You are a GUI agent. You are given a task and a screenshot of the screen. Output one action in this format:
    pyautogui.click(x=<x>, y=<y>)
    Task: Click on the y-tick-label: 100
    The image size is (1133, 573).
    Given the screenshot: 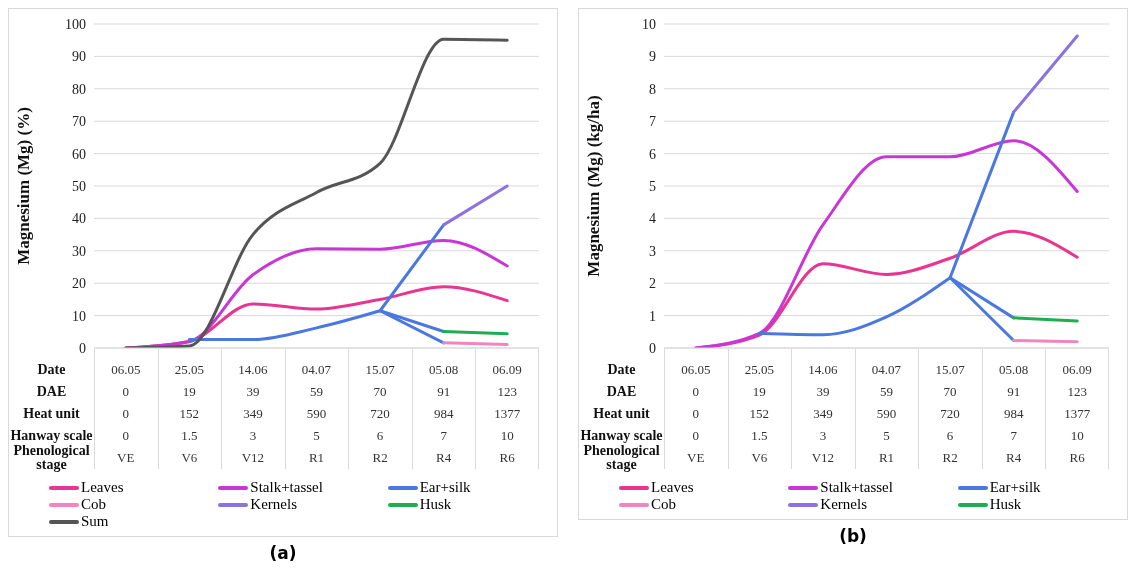 What is the action you would take?
    pyautogui.click(x=75, y=24)
    